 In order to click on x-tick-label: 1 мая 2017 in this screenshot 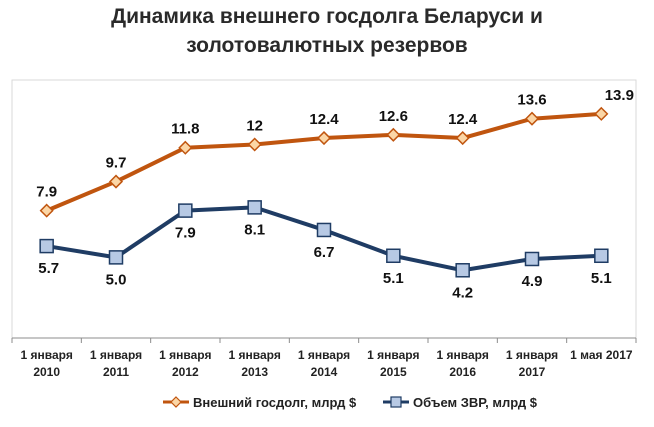, I will do `click(601, 355)`.